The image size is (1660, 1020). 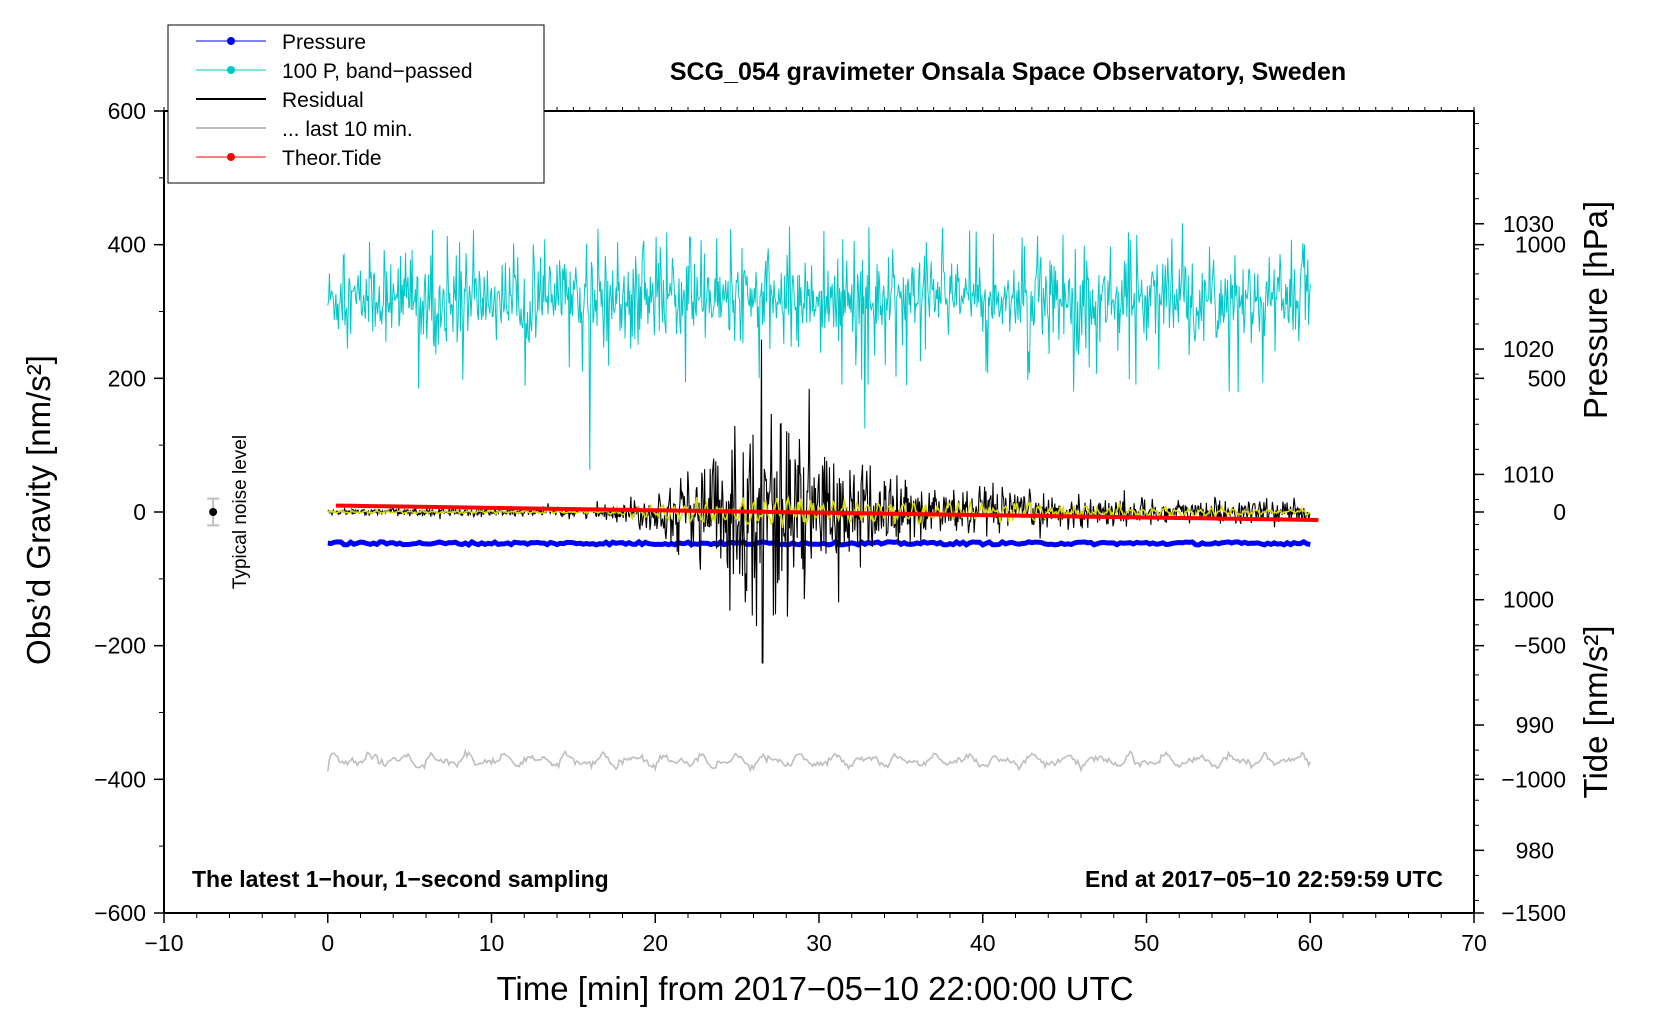 What do you see at coordinates (1528, 600) in the screenshot?
I see `pressure-tick-label: 1000` at bounding box center [1528, 600].